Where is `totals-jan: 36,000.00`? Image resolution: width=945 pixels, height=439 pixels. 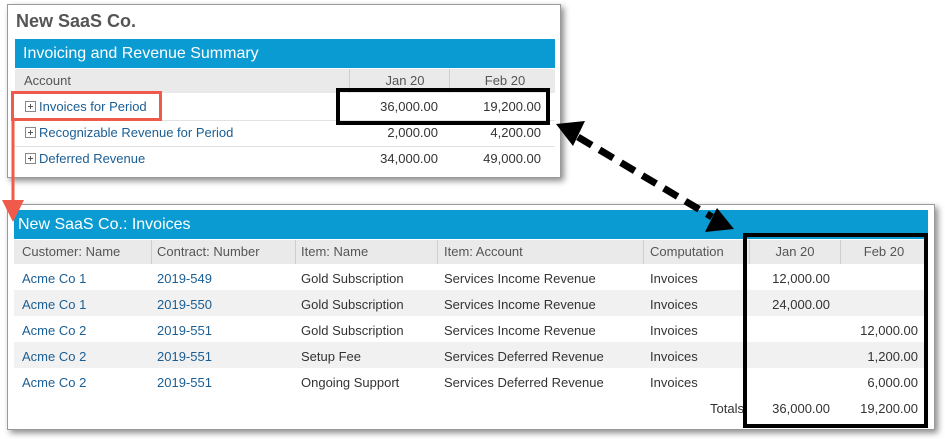 totals-jan: 36,000.00 is located at coordinates (801, 408).